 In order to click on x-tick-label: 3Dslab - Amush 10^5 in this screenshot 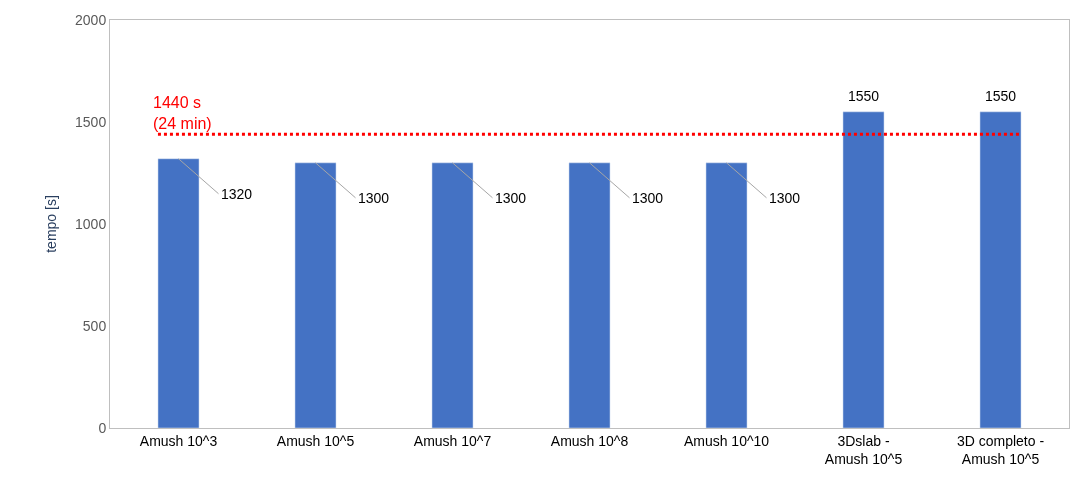, I will do `click(863, 449)`.